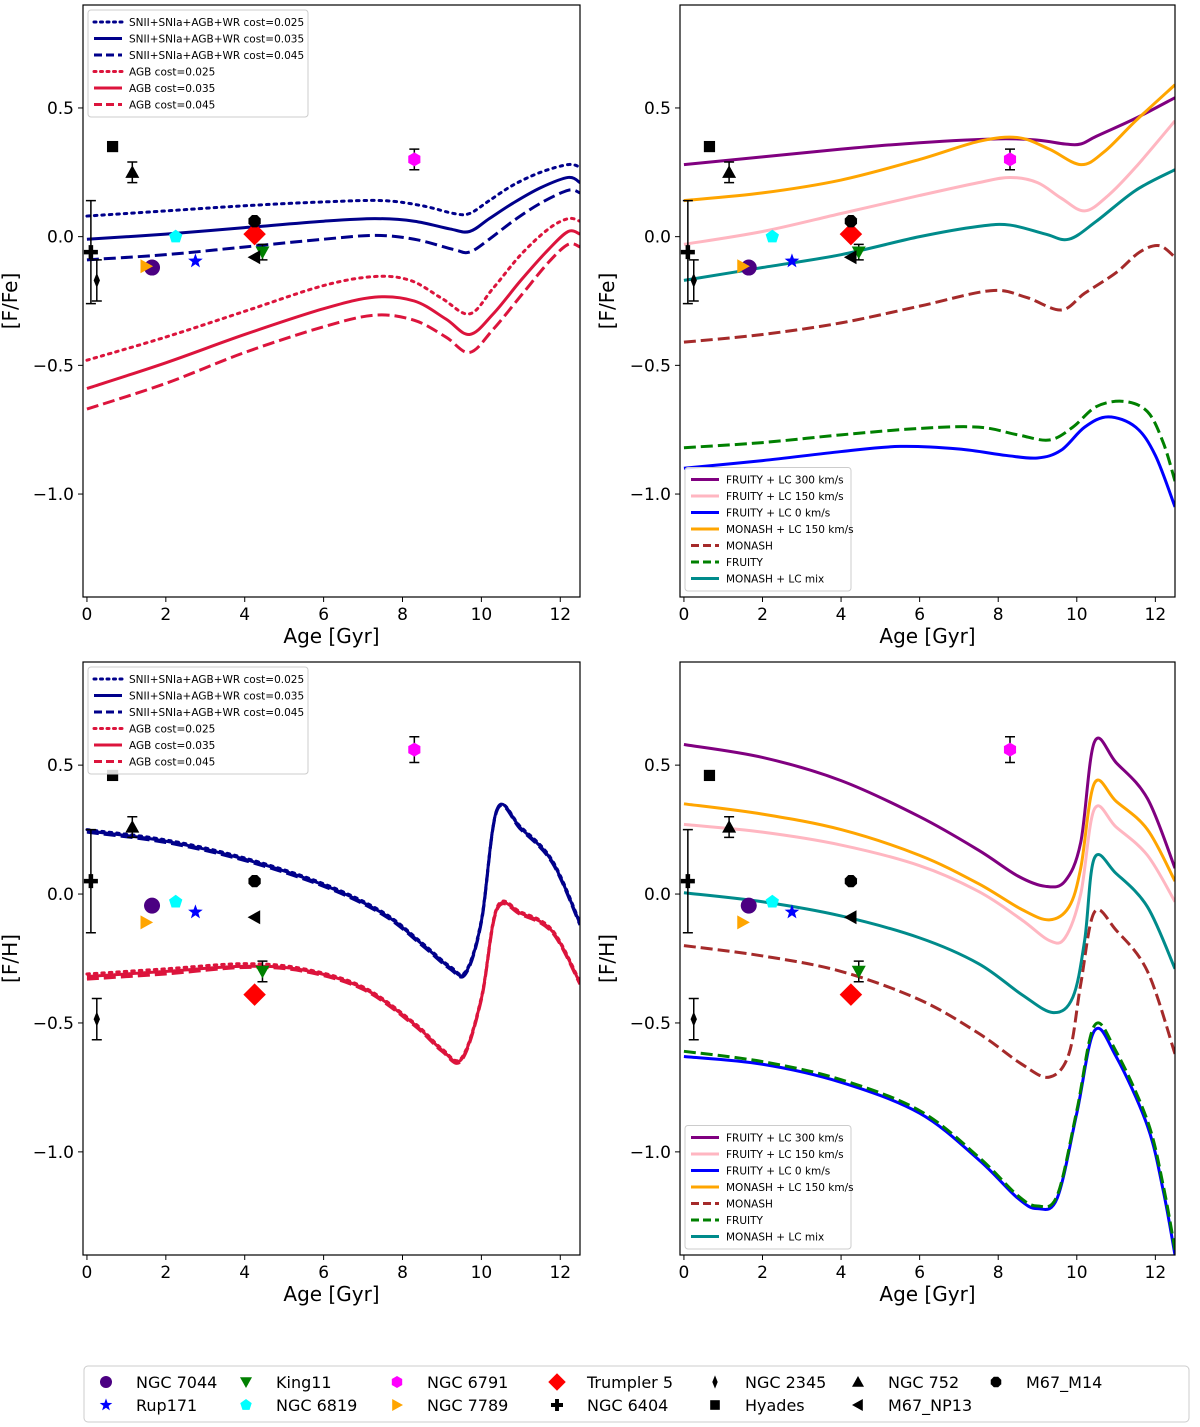 Image resolution: width=1200 pixels, height=1427 pixels. I want to click on y-axis-label: [F/H], so click(607, 958).